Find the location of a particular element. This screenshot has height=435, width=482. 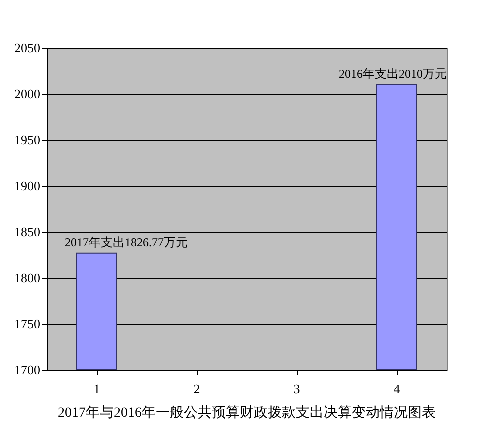

y-tick-label: 1800 is located at coordinates (27, 278).